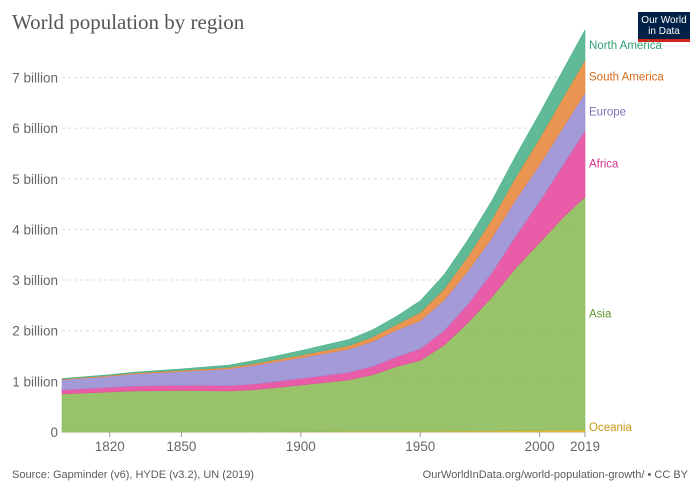  What do you see at coordinates (35, 280) in the screenshot?
I see `y-tick-label: 3 billion` at bounding box center [35, 280].